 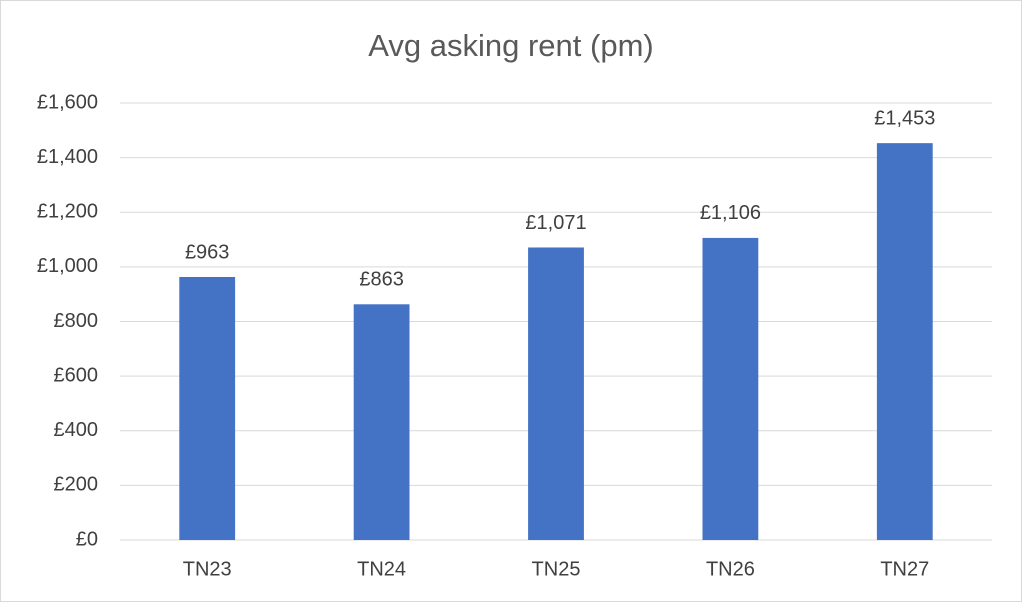 What do you see at coordinates (381, 569) in the screenshot?
I see `x-tick-label: TN24` at bounding box center [381, 569].